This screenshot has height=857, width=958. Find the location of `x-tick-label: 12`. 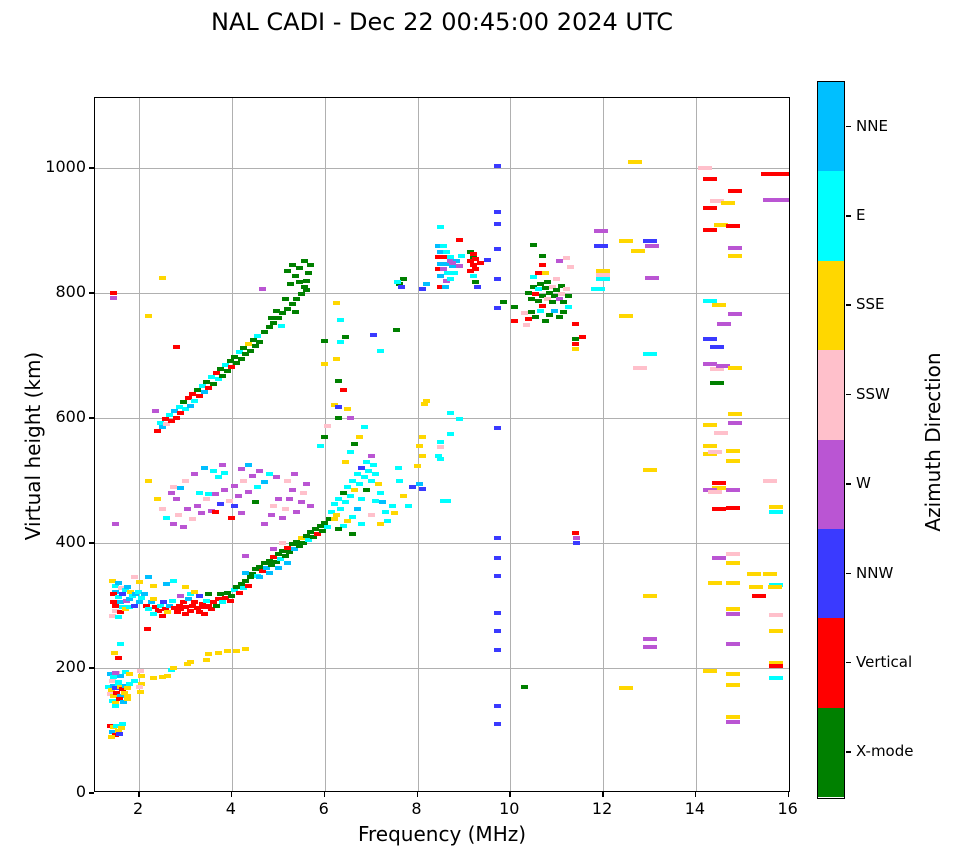

x-tick-label: 12 is located at coordinates (602, 808).